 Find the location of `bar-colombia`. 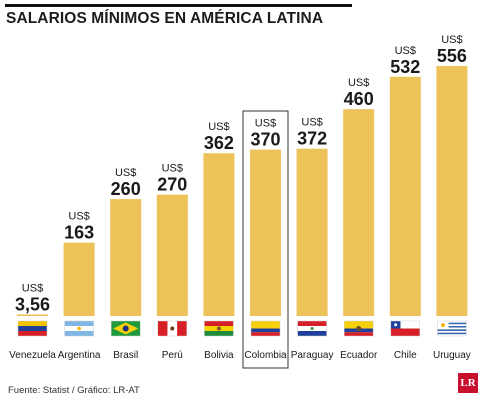

bar-colombia is located at coordinates (265, 232).